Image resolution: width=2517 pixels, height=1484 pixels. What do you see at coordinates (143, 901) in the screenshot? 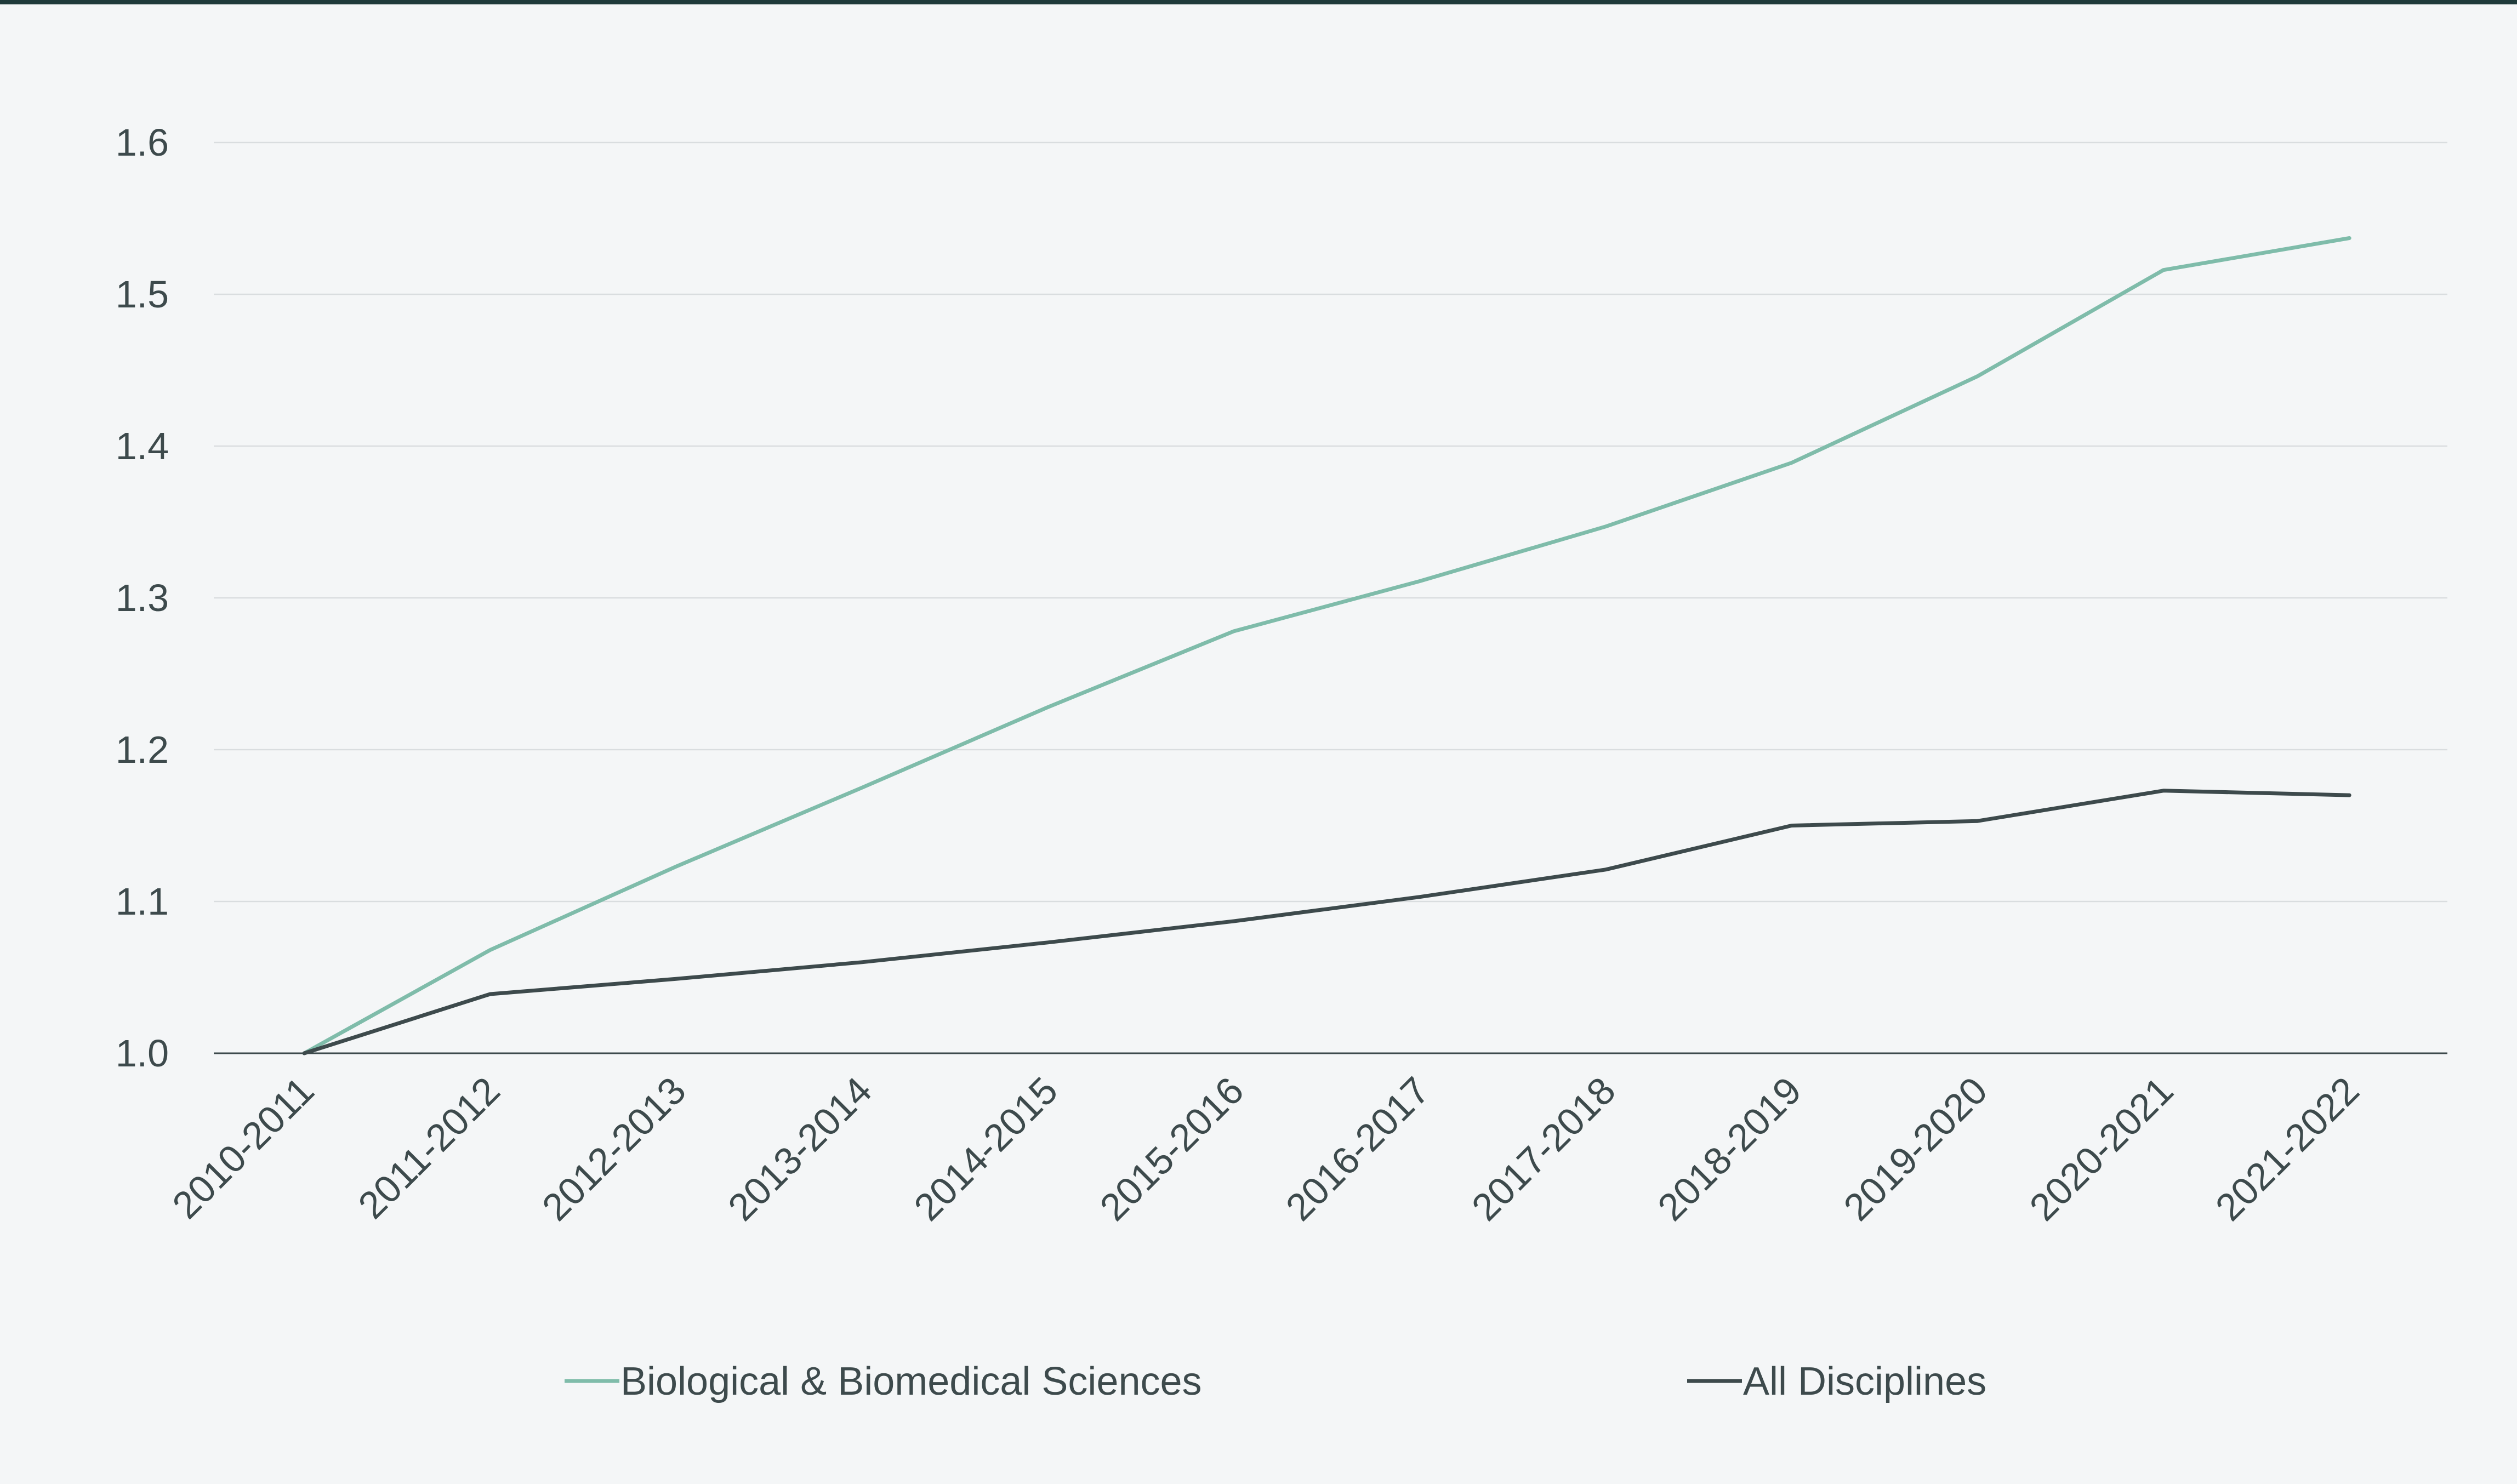
I see `y-tick-label: 1.1` at bounding box center [143, 901].